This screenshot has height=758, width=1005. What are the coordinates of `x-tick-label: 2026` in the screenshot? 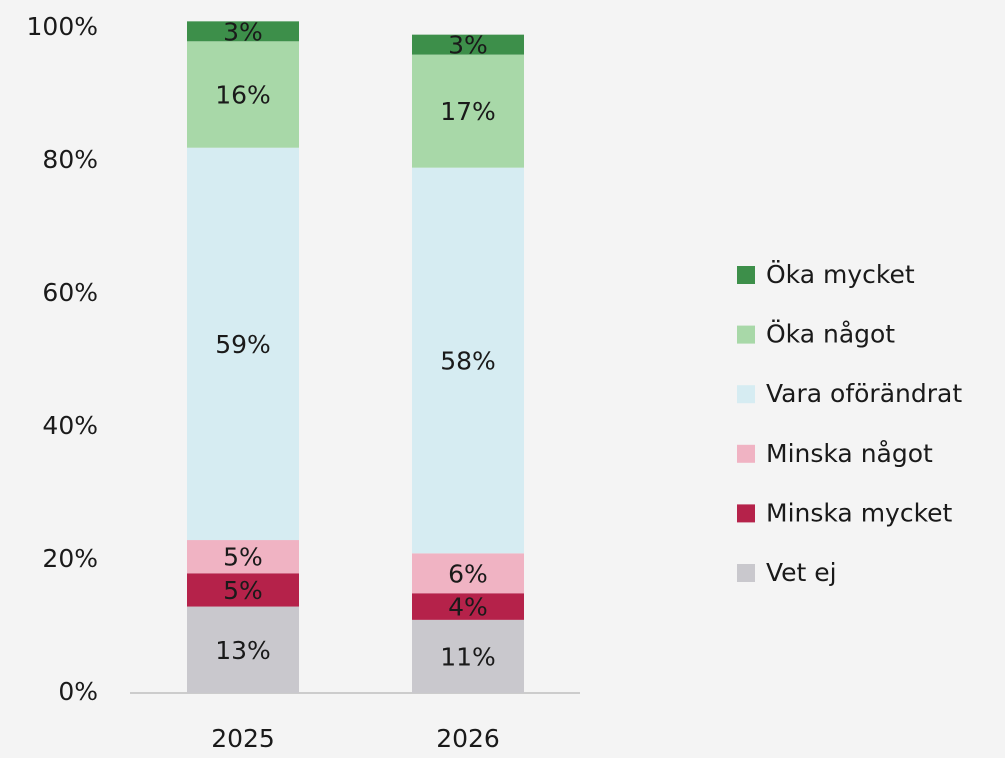 It's located at (468, 738).